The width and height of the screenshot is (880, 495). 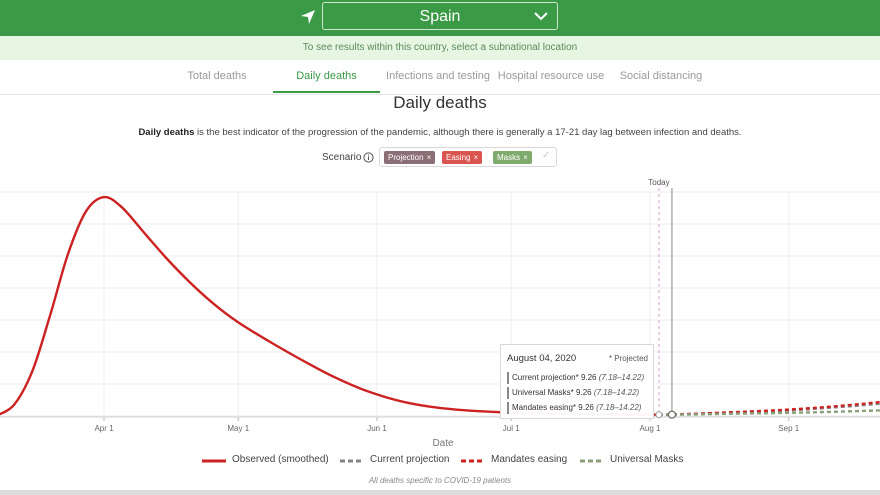 What do you see at coordinates (551, 76) in the screenshot?
I see `tab-hospital-resource-use: Hospital resource use` at bounding box center [551, 76].